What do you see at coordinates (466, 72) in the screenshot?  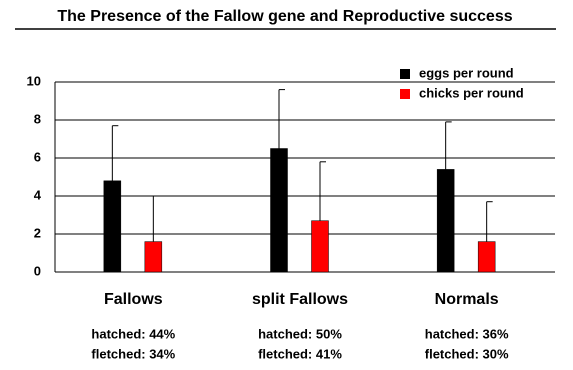 I see `legend-label: eggs per round` at bounding box center [466, 72].